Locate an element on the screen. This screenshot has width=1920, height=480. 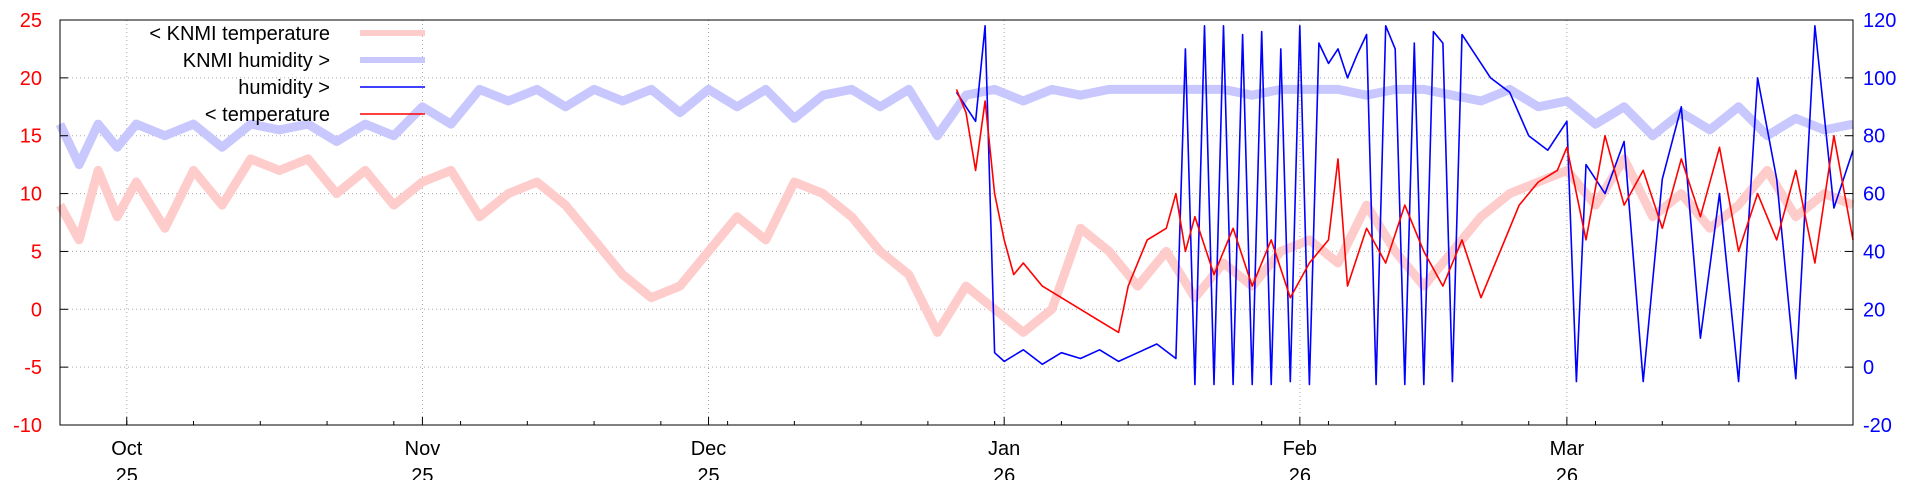
left-axis-tick-label: 10 is located at coordinates (31, 195).